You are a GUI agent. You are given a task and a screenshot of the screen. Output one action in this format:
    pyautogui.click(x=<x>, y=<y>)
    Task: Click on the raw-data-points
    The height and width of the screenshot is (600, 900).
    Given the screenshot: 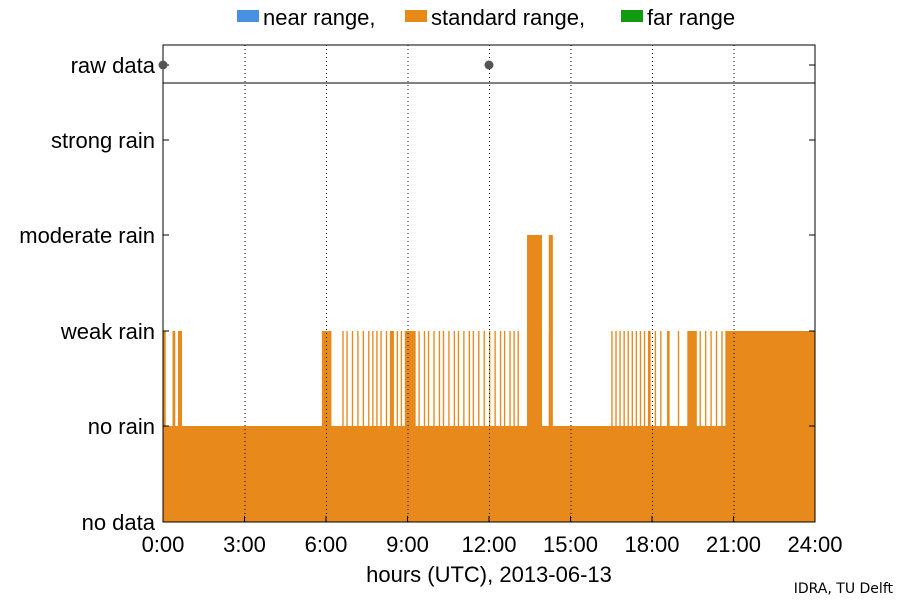 What is the action you would take?
    pyautogui.click(x=326, y=65)
    